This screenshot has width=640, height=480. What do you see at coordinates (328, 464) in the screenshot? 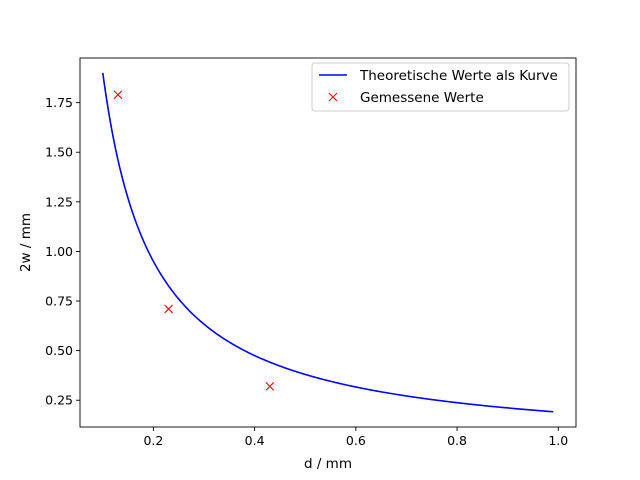
I see `x-axis-label: d / mm` at bounding box center [328, 464].